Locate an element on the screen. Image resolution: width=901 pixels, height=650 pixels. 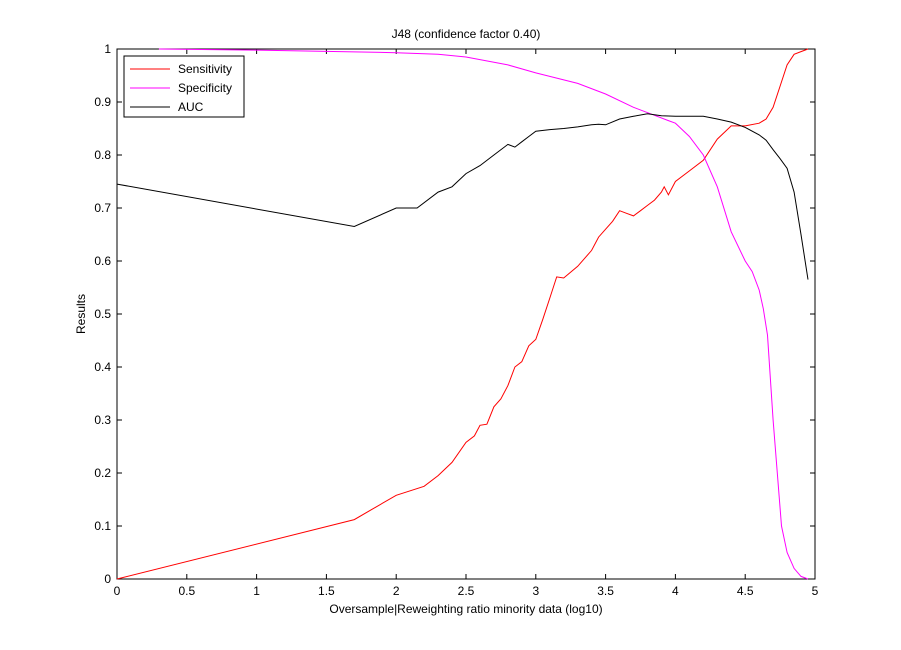
x-tick-label: 0.5 is located at coordinates (186, 591).